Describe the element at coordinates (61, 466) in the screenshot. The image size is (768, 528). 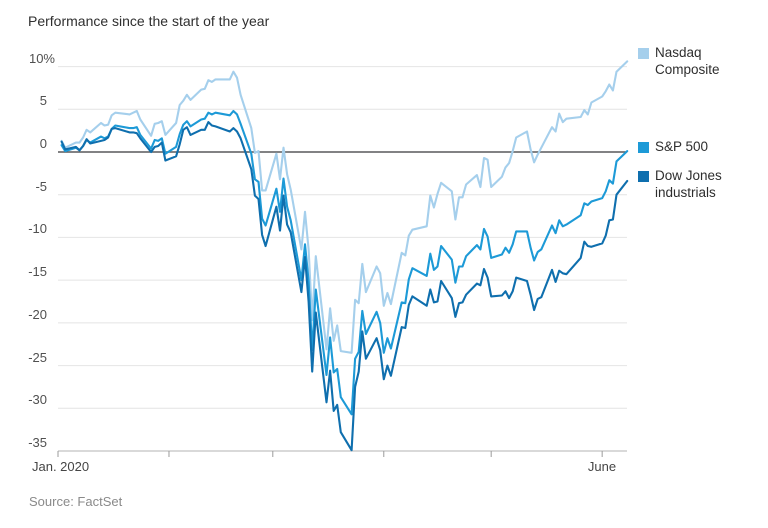
I see `x-axis-label-jan: Jan. 2020` at that location.